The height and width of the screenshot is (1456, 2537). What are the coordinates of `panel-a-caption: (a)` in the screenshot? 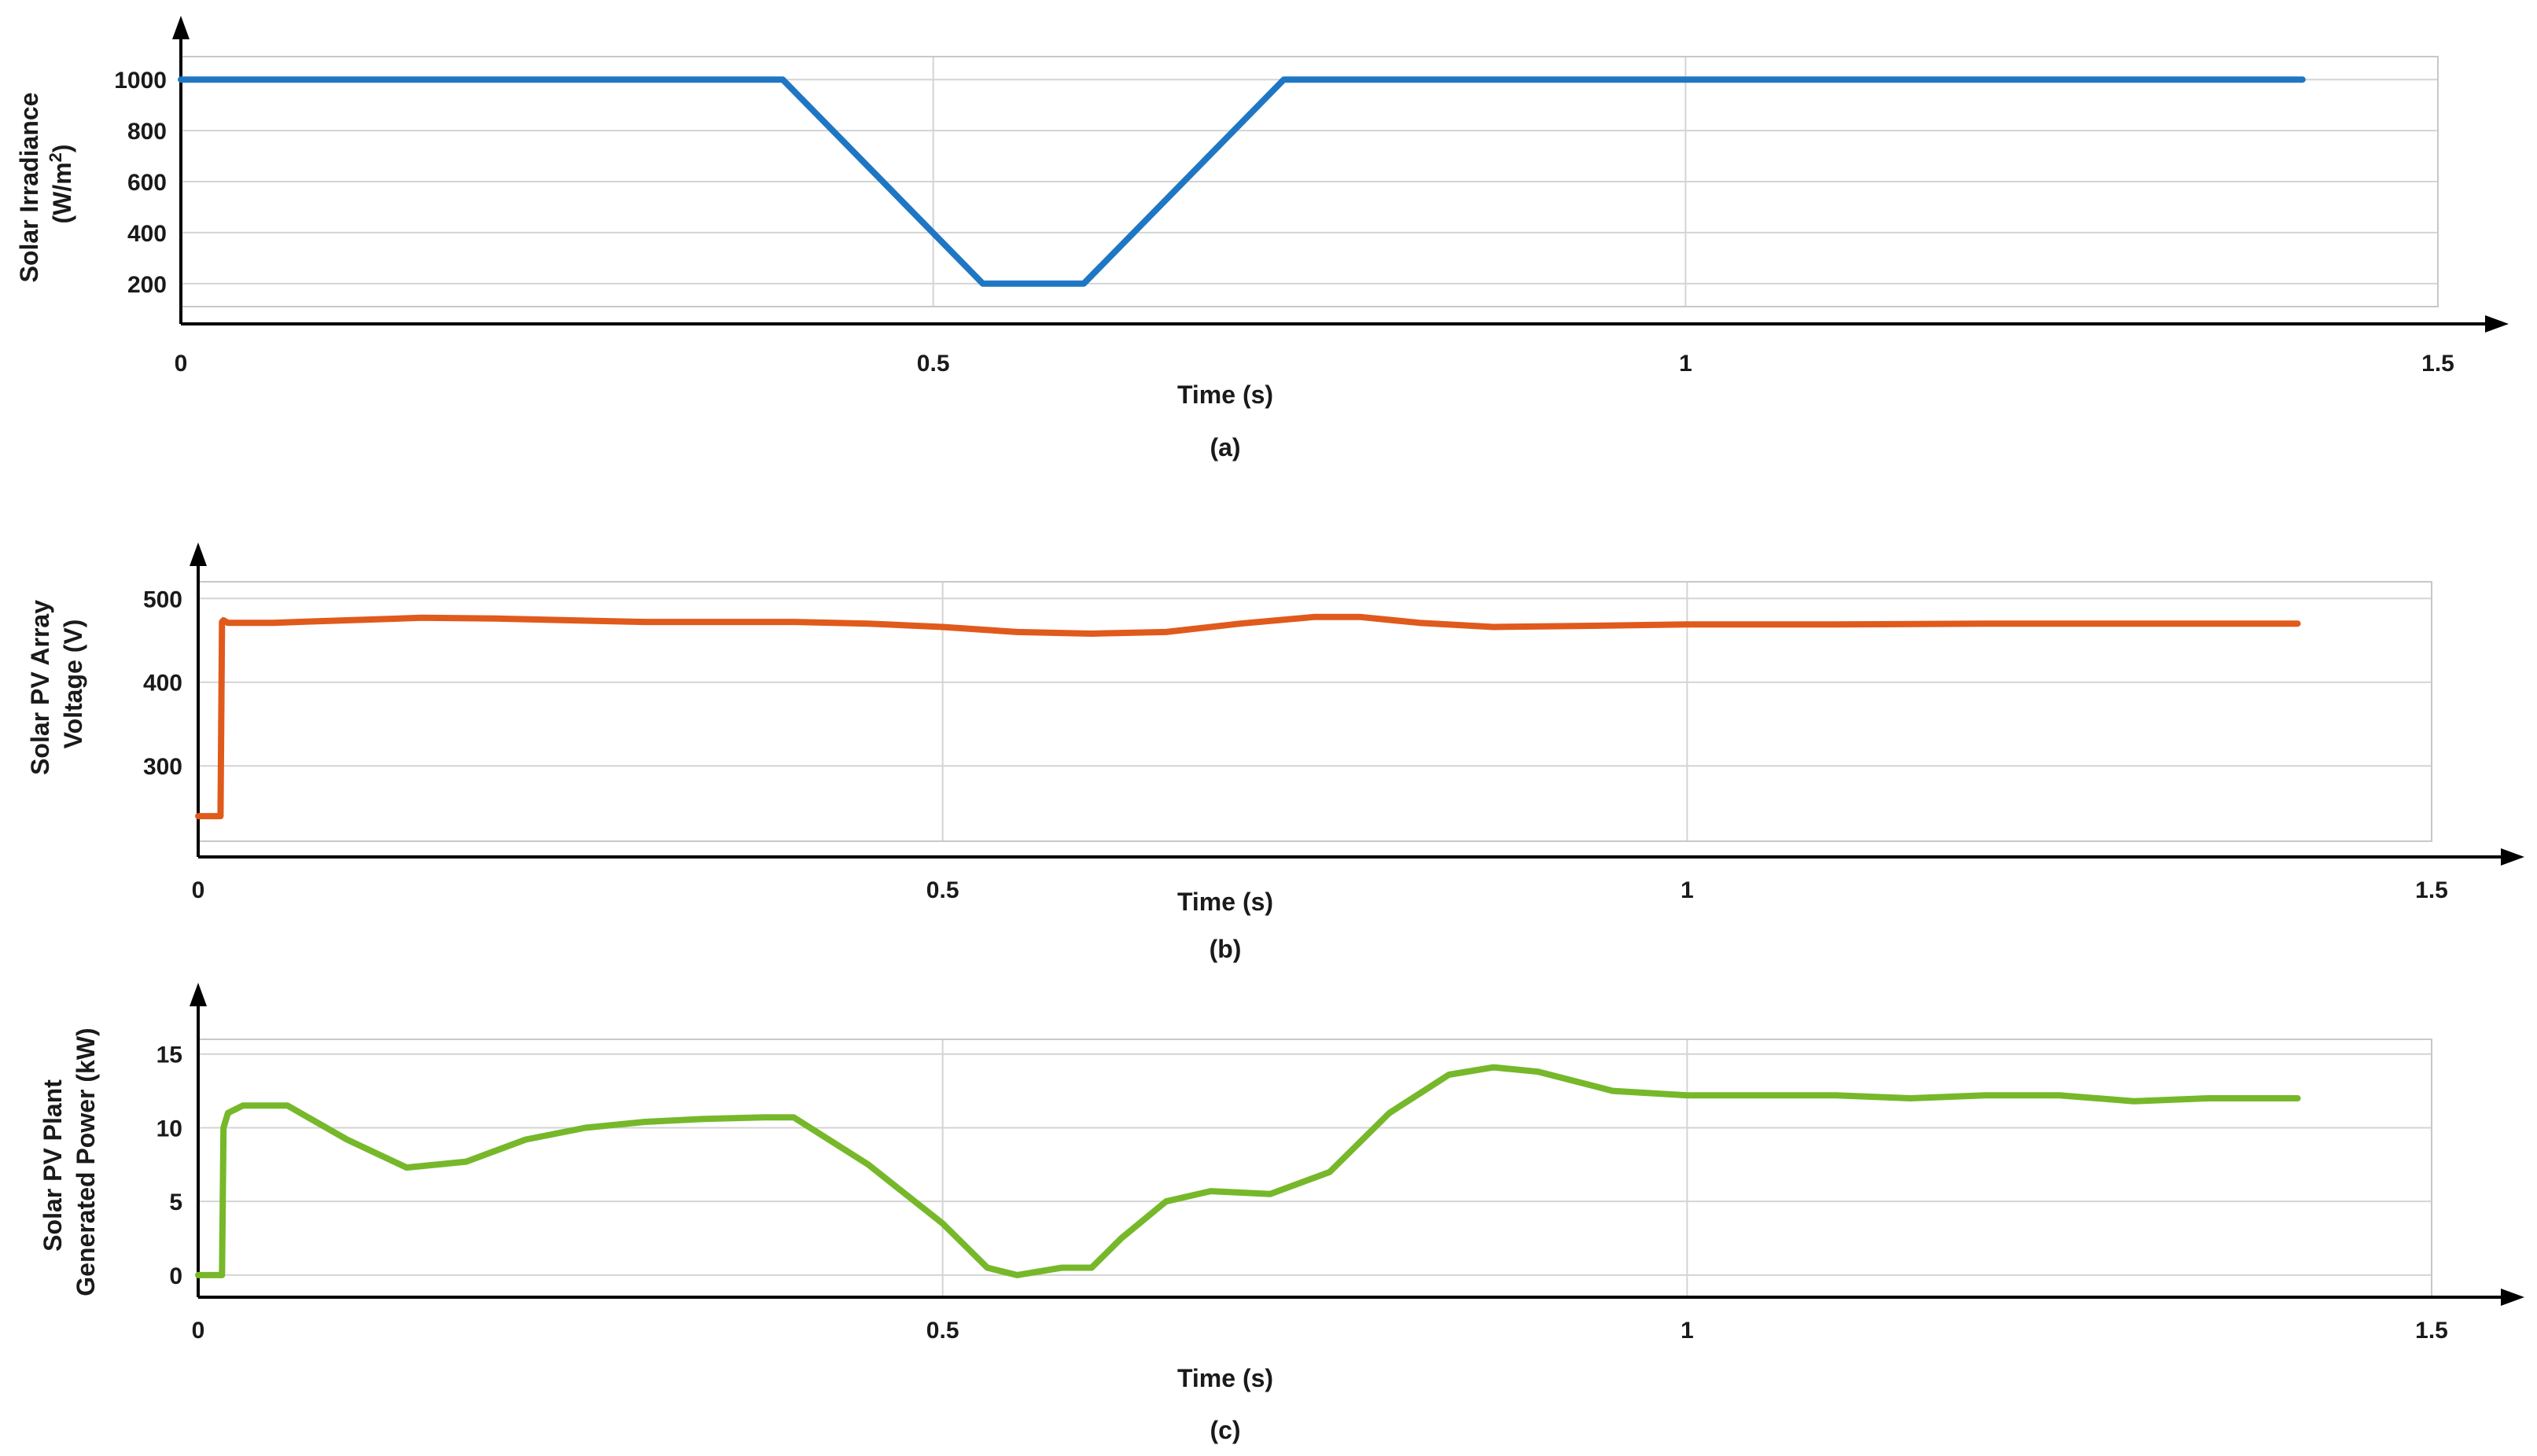 It's located at (1225, 447).